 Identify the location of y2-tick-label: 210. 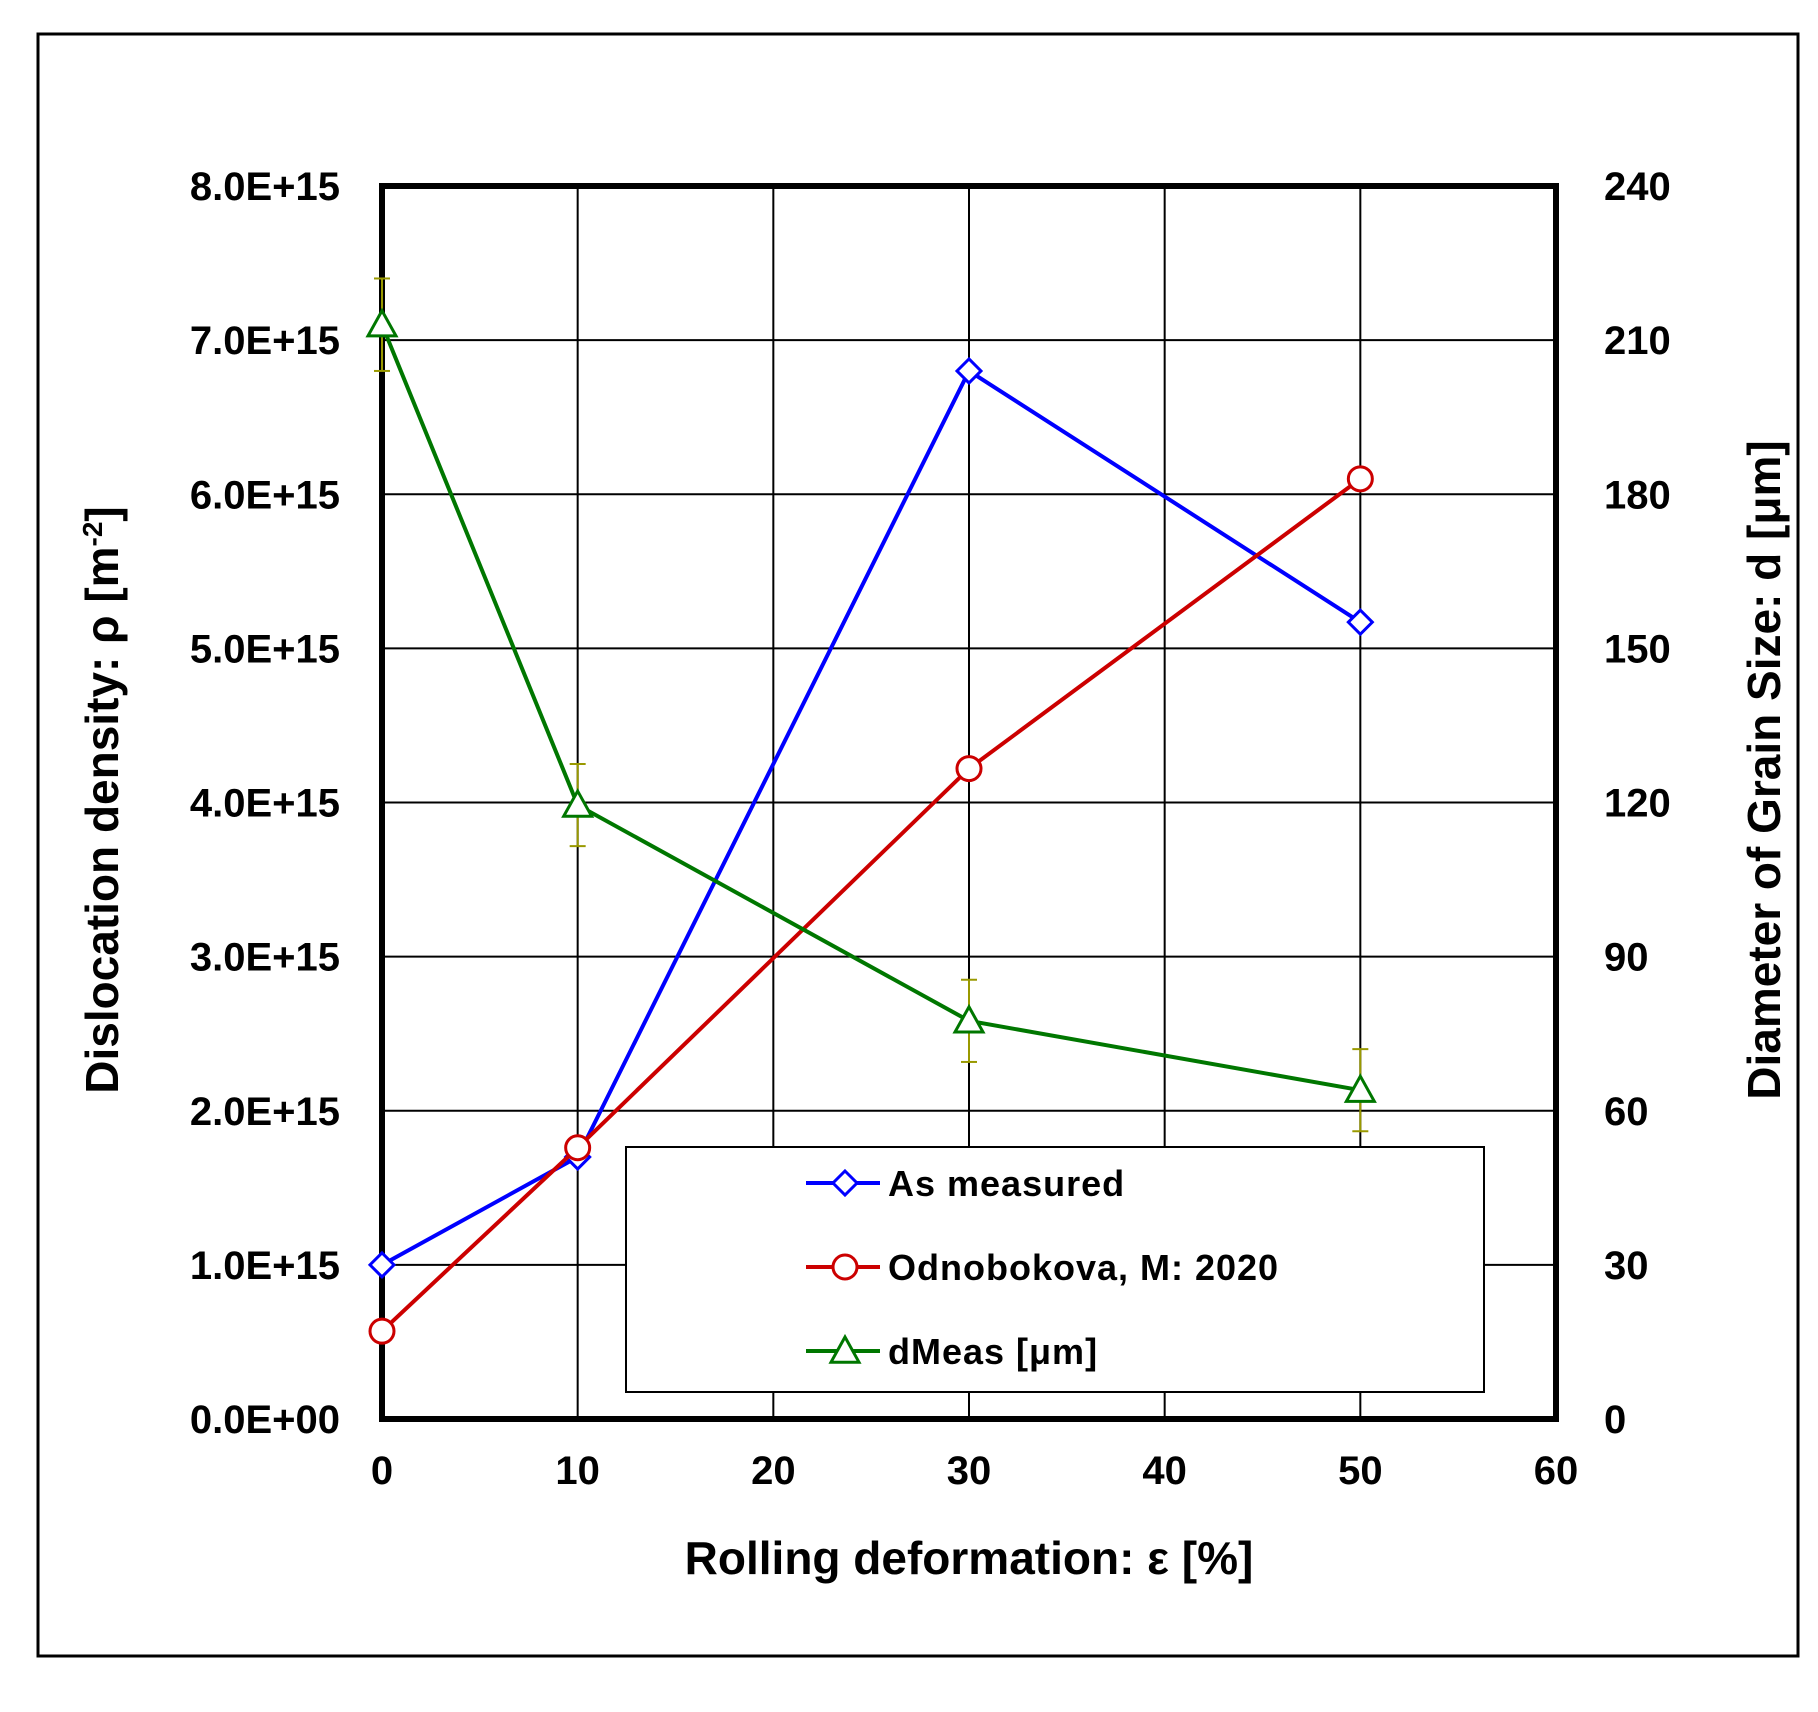
(1637, 341).